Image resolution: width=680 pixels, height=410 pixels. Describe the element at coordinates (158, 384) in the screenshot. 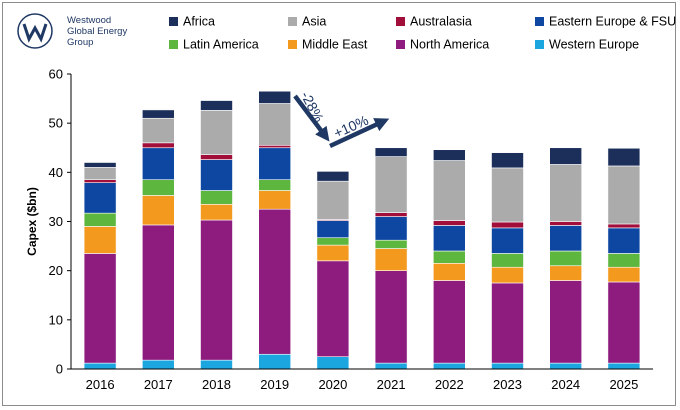

I see `x-tick-label: 2017` at that location.